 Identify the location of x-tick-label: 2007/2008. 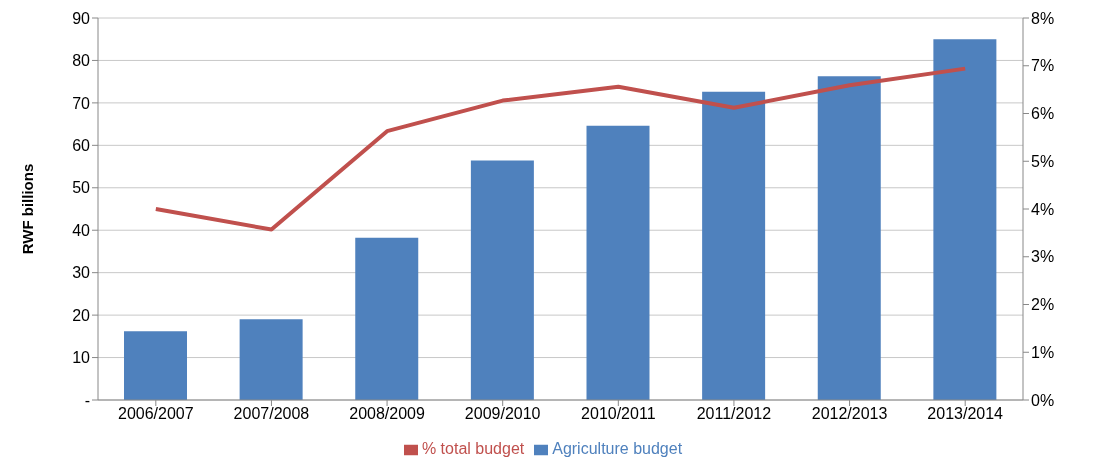
(271, 414).